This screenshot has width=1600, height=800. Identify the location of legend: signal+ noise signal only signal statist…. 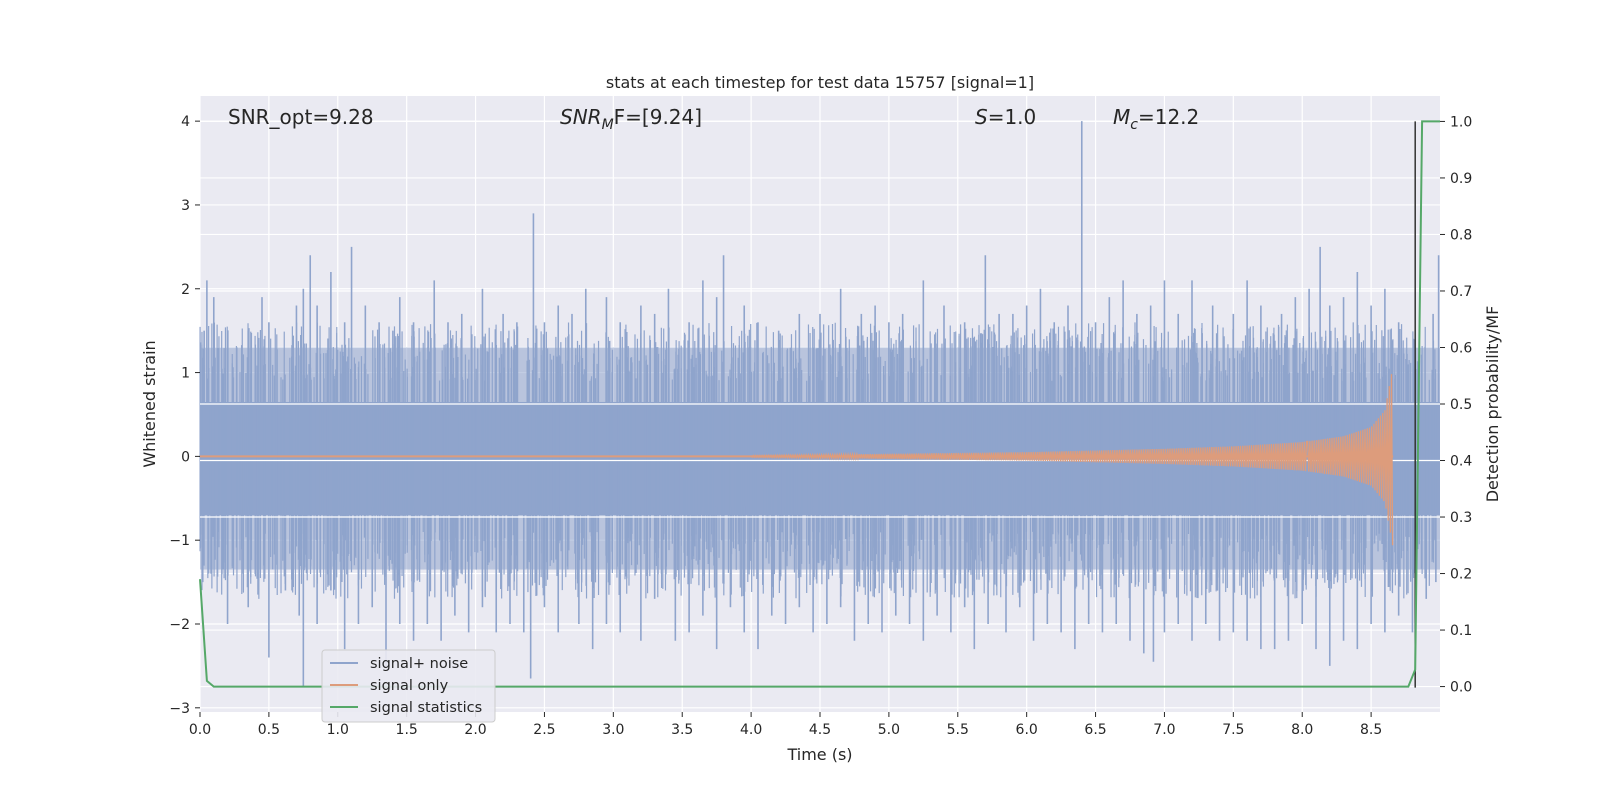
(408, 686).